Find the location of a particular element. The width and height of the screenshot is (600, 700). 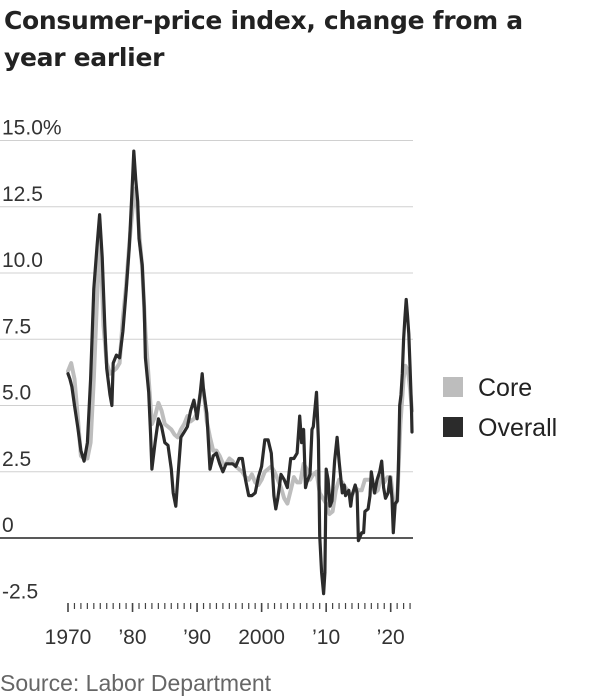

x-tick-label: ’10 is located at coordinates (326, 637).